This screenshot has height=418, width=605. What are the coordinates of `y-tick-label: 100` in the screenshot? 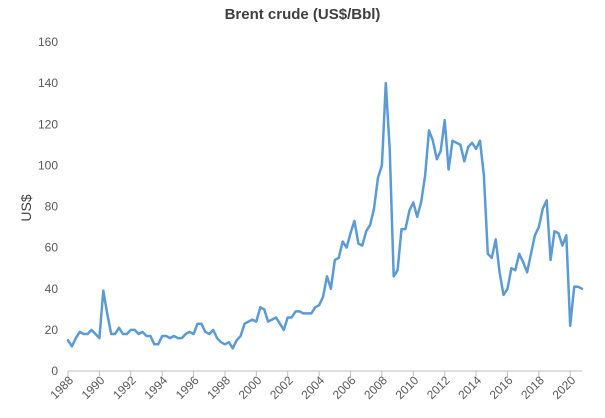 It's located at (48, 165).